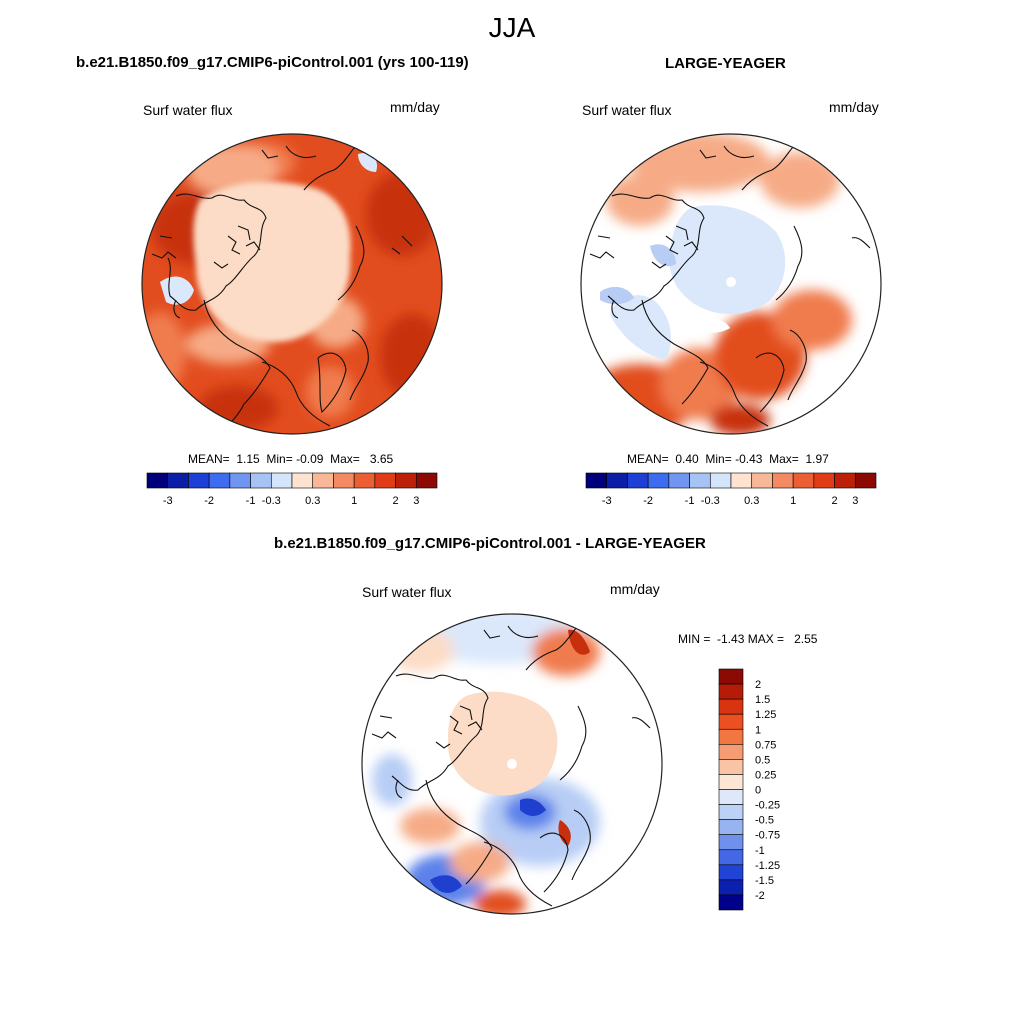  I want to click on panel-2-title: LARGE-YEAGER, so click(725, 63).